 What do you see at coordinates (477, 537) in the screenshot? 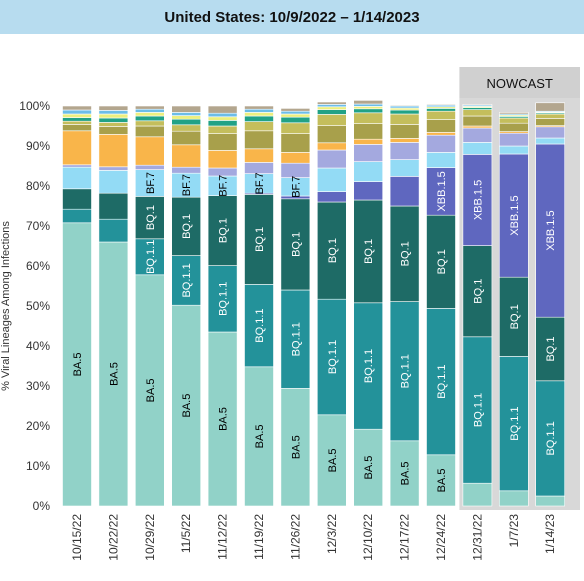
I see `x-tick-label: 12/31/22` at bounding box center [477, 537].